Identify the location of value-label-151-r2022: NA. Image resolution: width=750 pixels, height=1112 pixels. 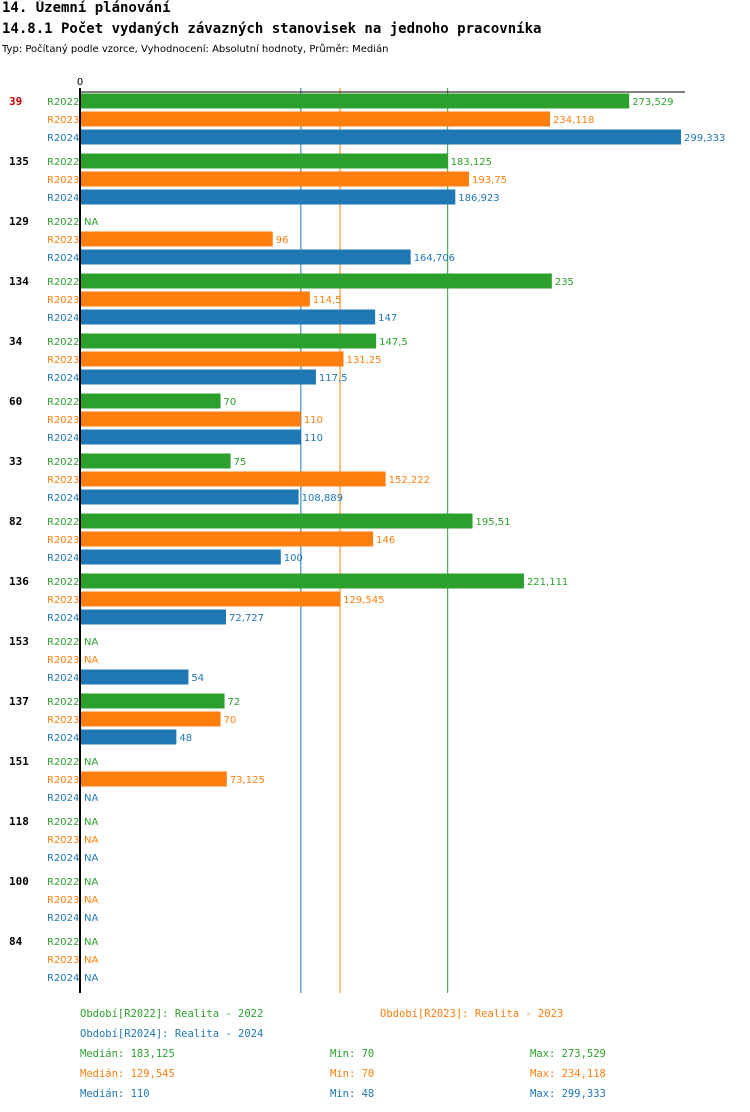
(91, 762).